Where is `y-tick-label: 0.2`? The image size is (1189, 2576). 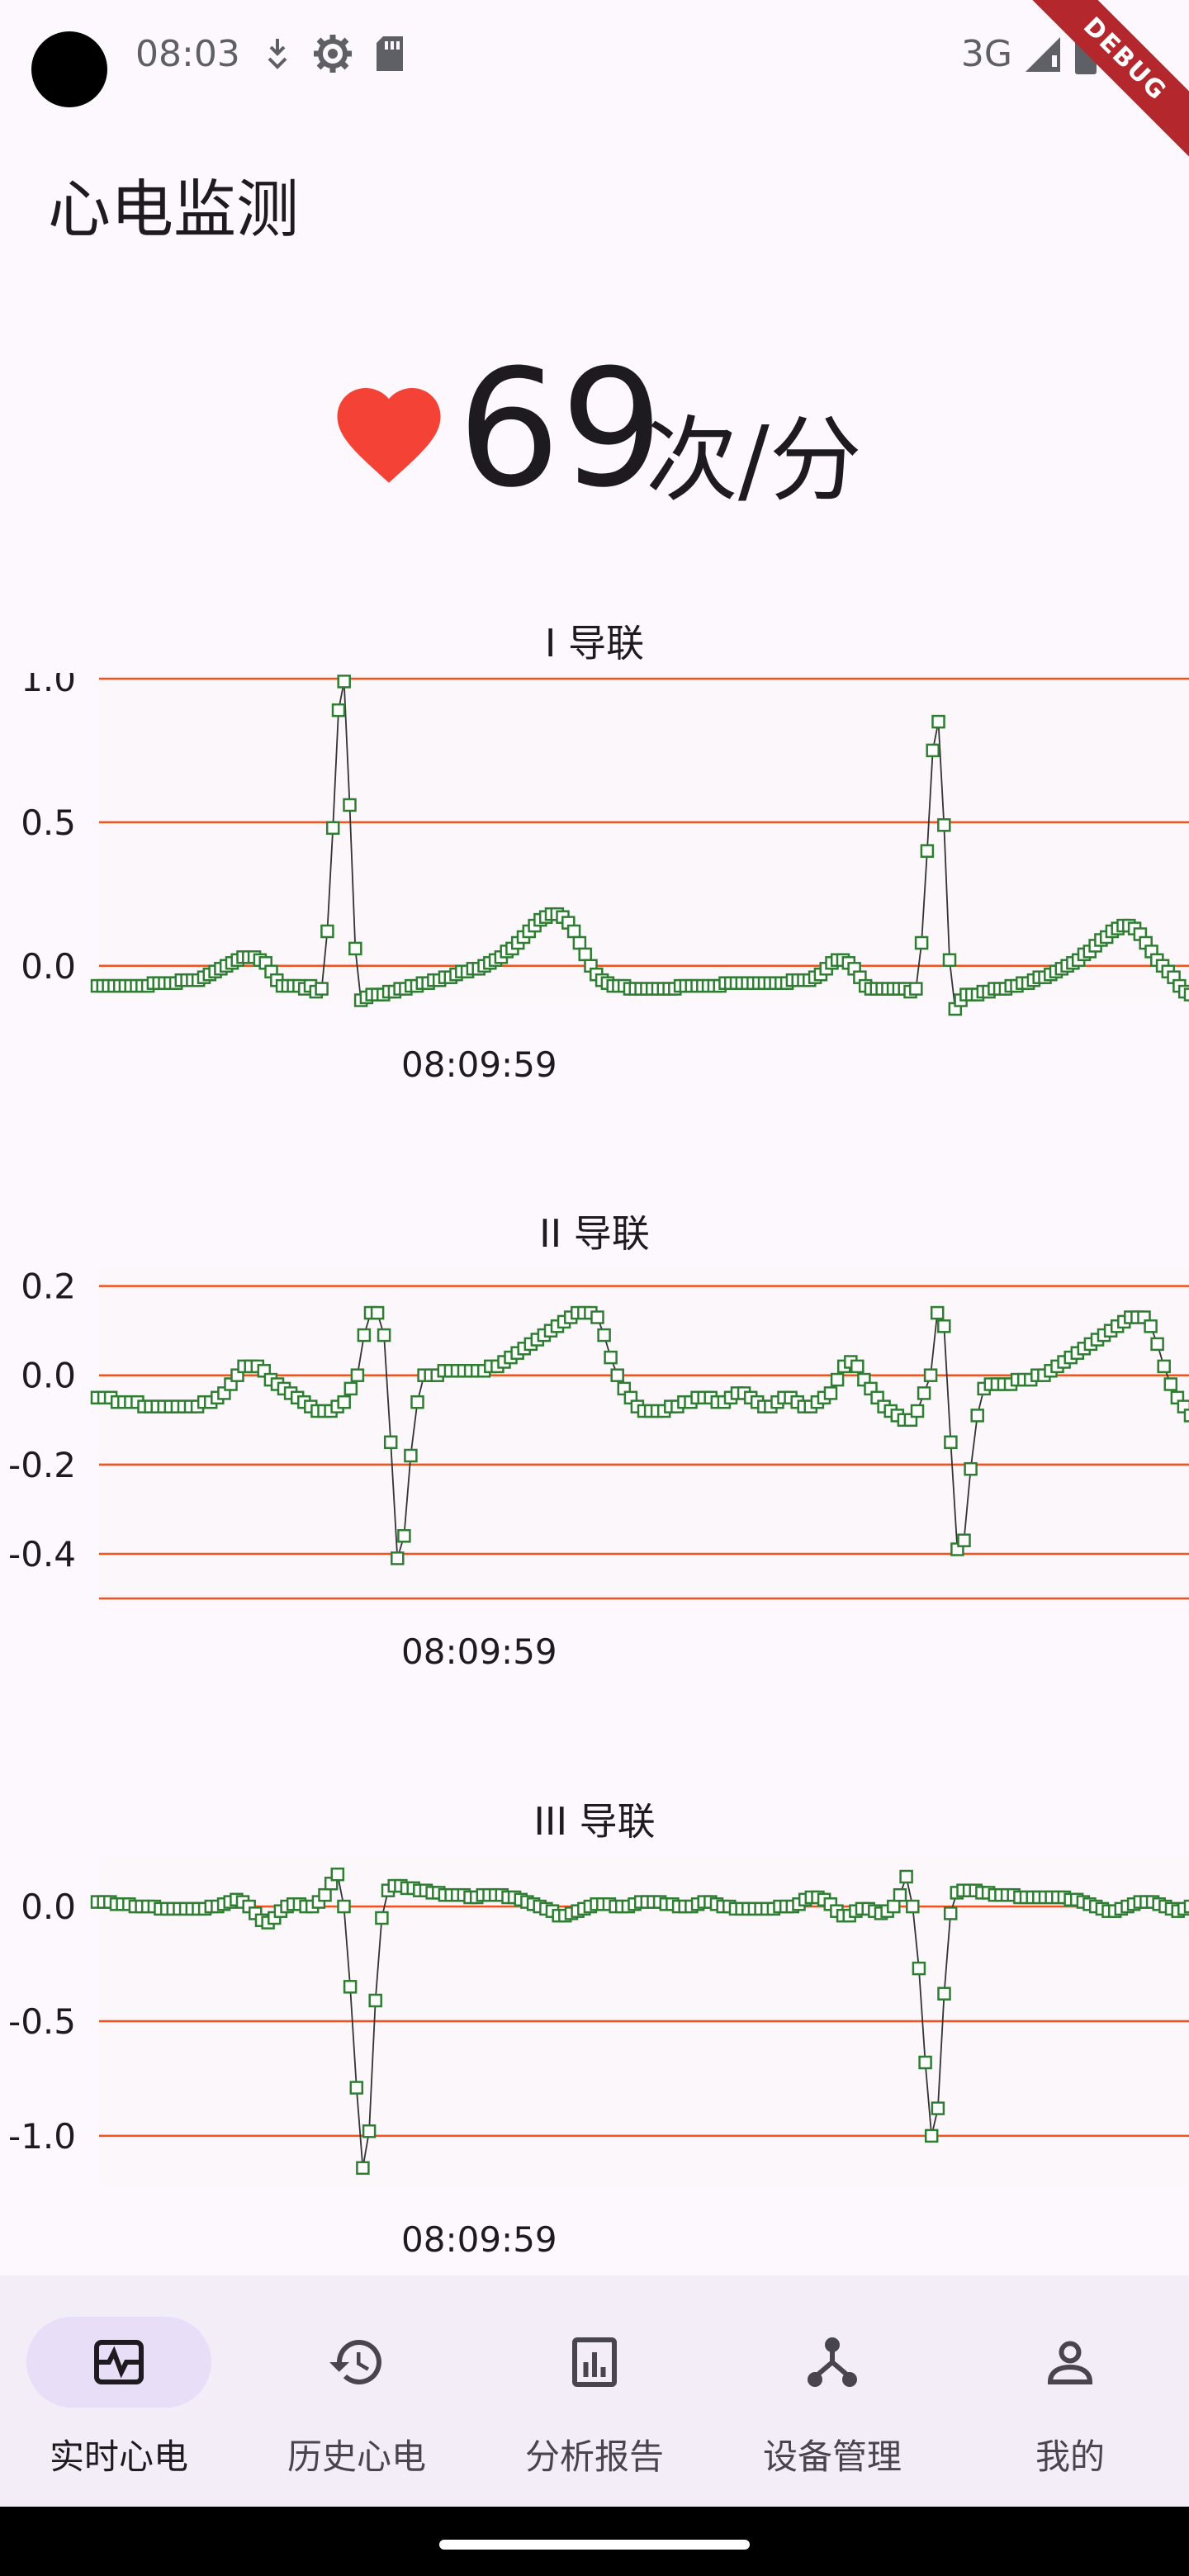
y-tick-label: 0.2 is located at coordinates (48, 1287).